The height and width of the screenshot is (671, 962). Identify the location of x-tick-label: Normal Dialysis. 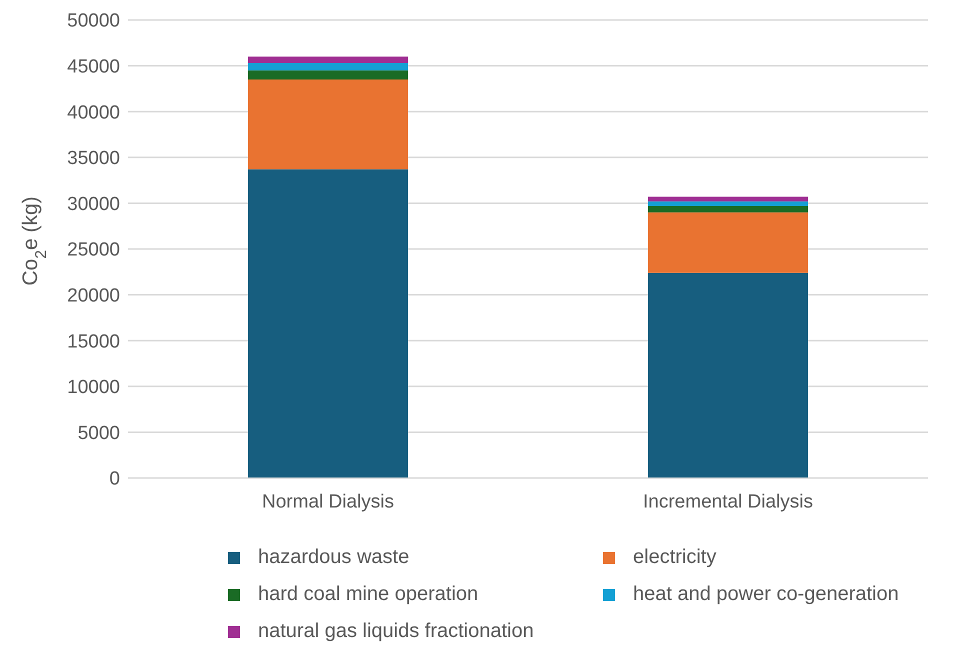
(328, 501).